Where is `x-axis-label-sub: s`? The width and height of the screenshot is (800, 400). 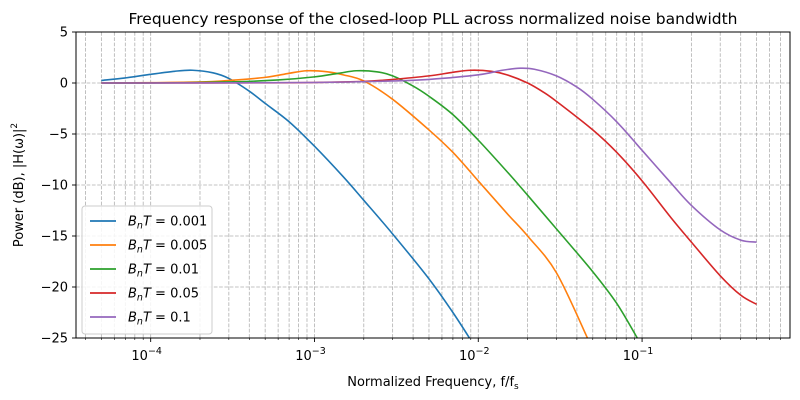
x-axis-label-sub: s is located at coordinates (516, 387).